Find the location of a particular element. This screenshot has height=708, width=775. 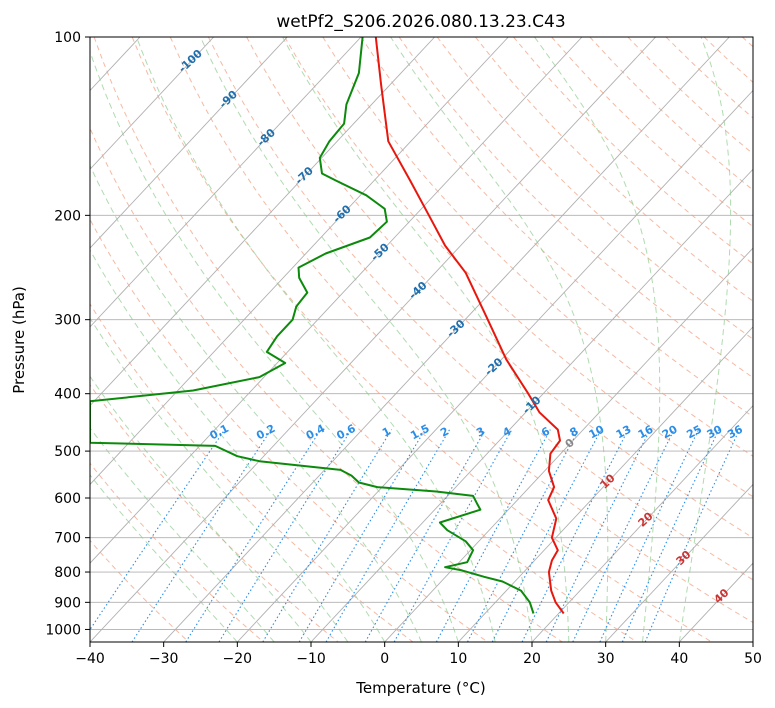

mixing-ratio-label: 30 is located at coordinates (715, 432).